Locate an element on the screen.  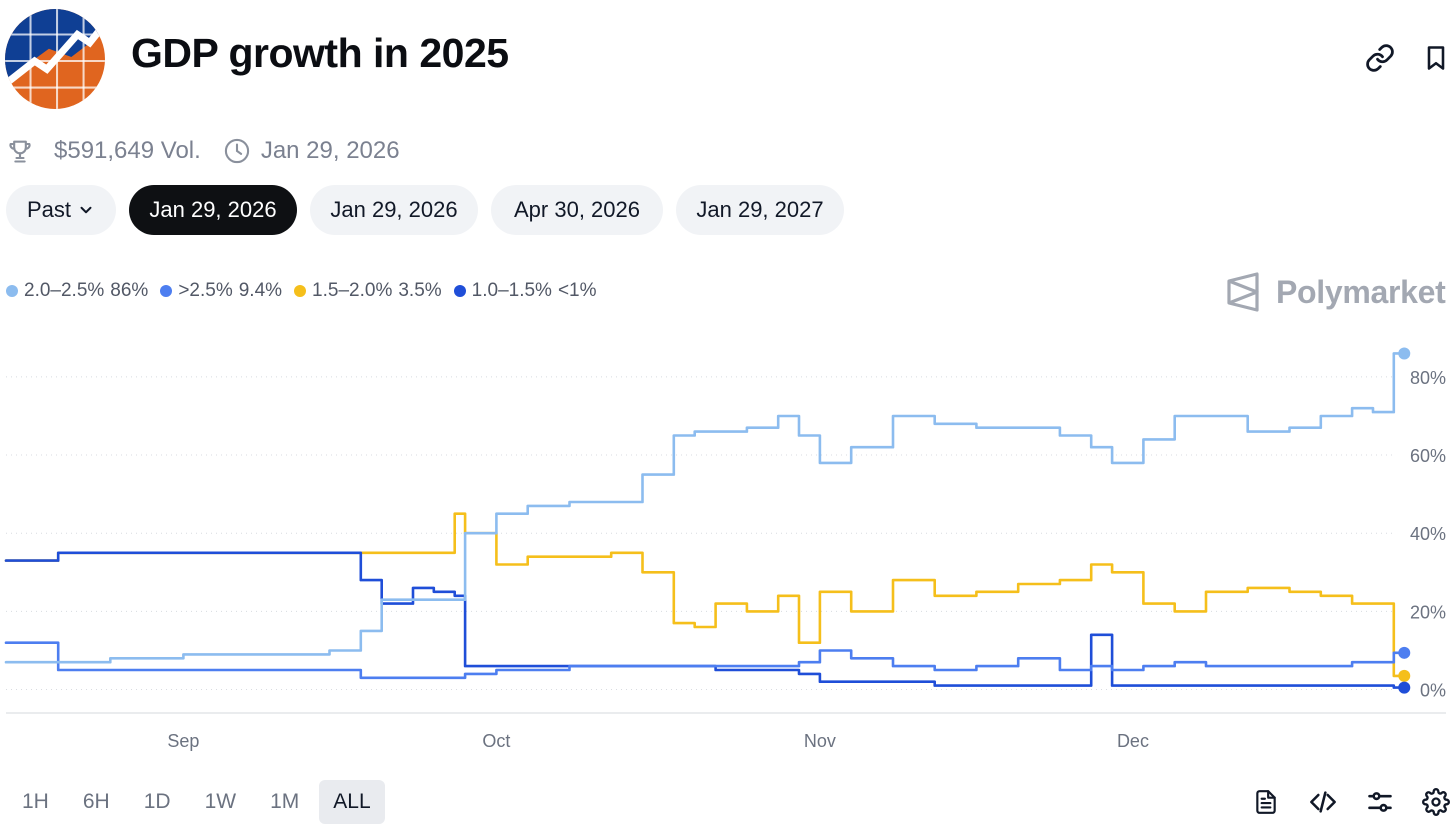
trophy-icon is located at coordinates (20, 151).